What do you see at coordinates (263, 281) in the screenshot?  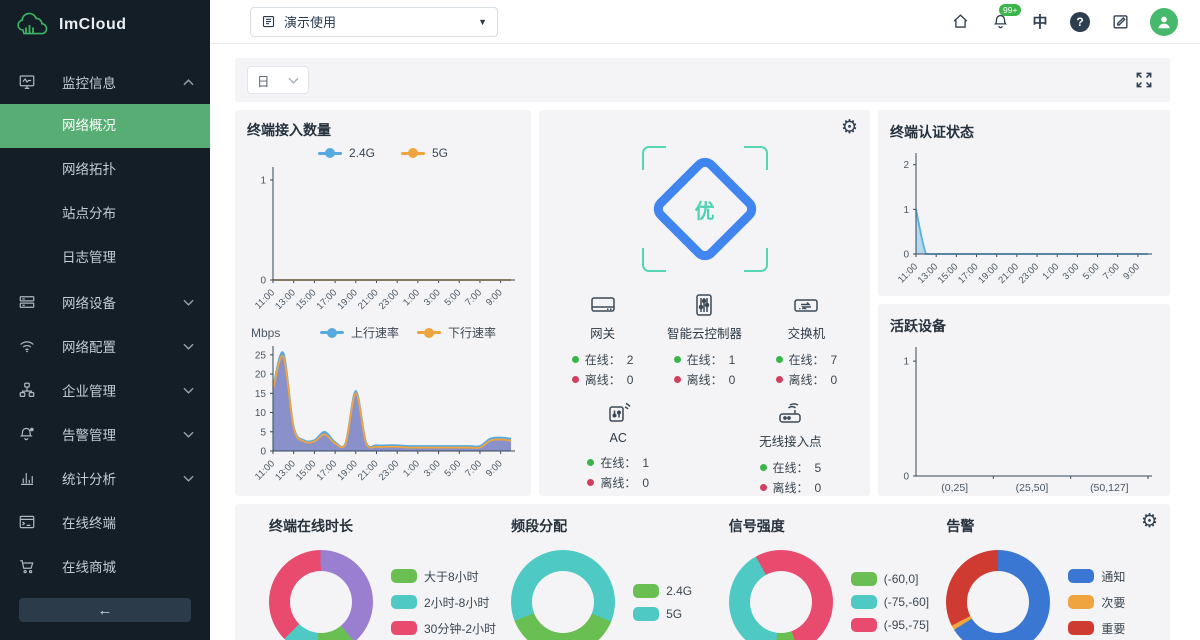 I see `svg-text: 0` at bounding box center [263, 281].